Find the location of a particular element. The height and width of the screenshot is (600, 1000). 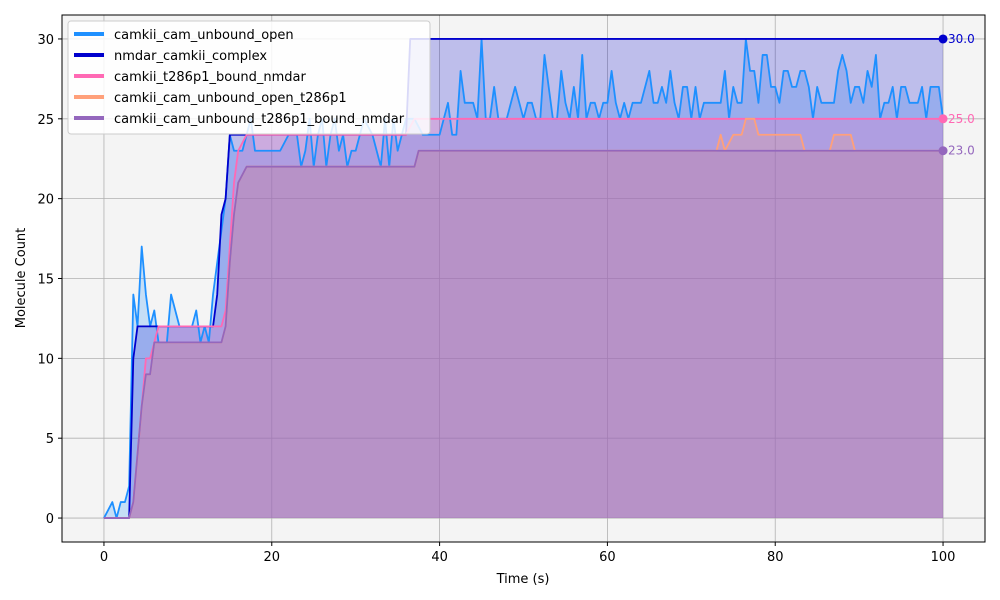

series-endpoints: 30.0 25.0 23.0 is located at coordinates (956, 95).